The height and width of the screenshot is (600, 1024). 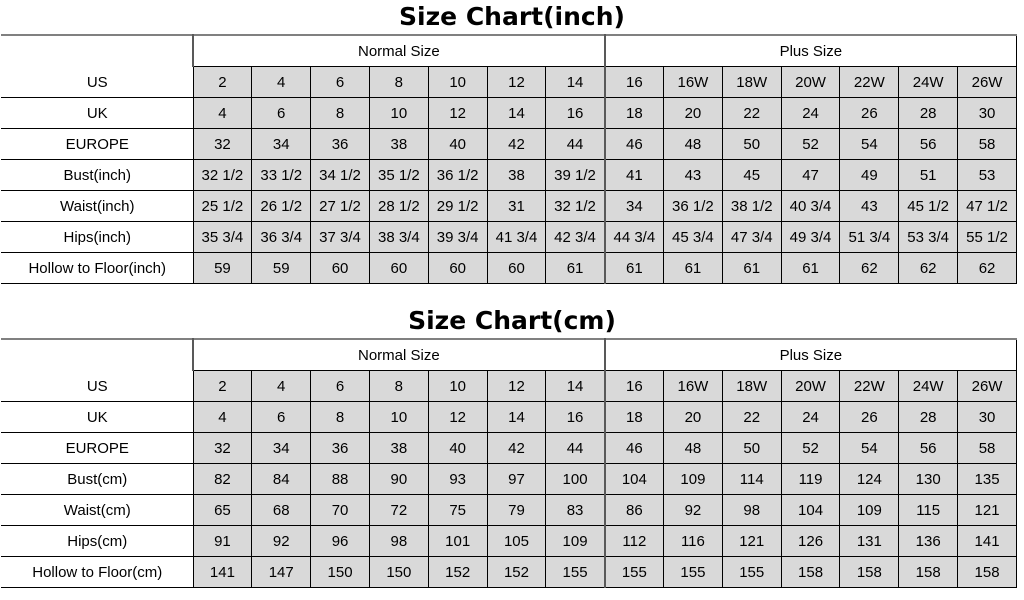 What do you see at coordinates (516, 479) in the screenshot?
I see `data-cell: 97` at bounding box center [516, 479].